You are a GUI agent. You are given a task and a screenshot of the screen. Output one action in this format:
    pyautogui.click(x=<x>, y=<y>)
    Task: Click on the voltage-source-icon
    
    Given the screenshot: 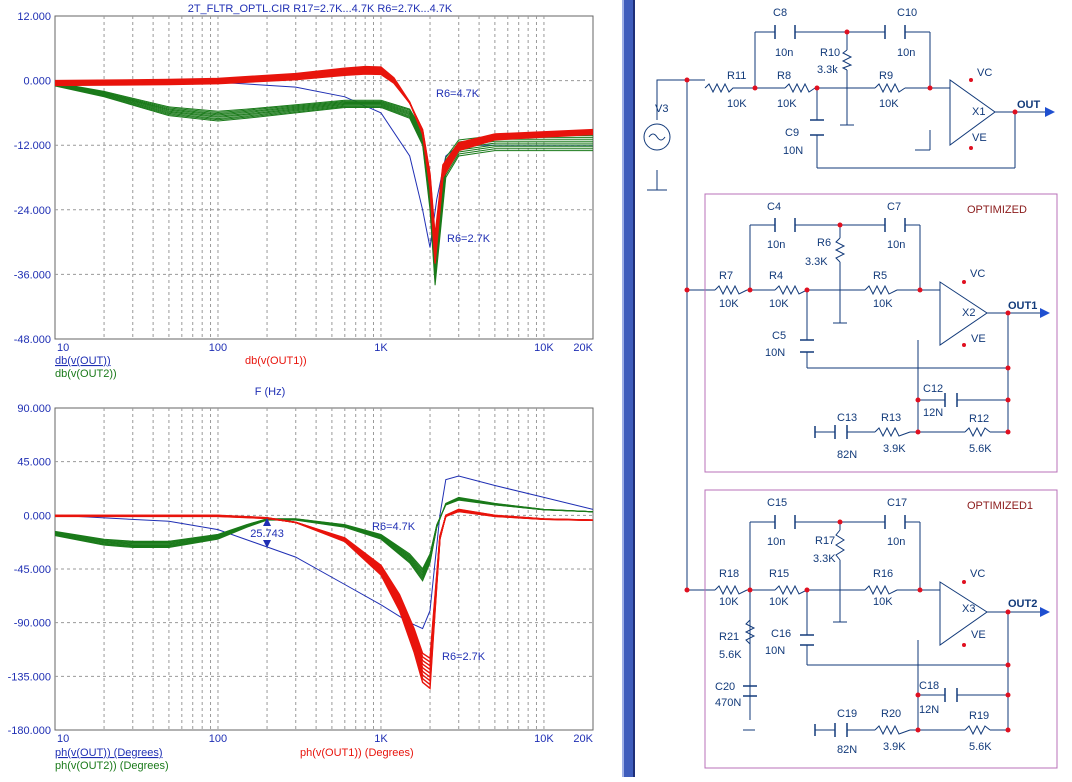 What is the action you would take?
    pyautogui.click(x=657, y=137)
    